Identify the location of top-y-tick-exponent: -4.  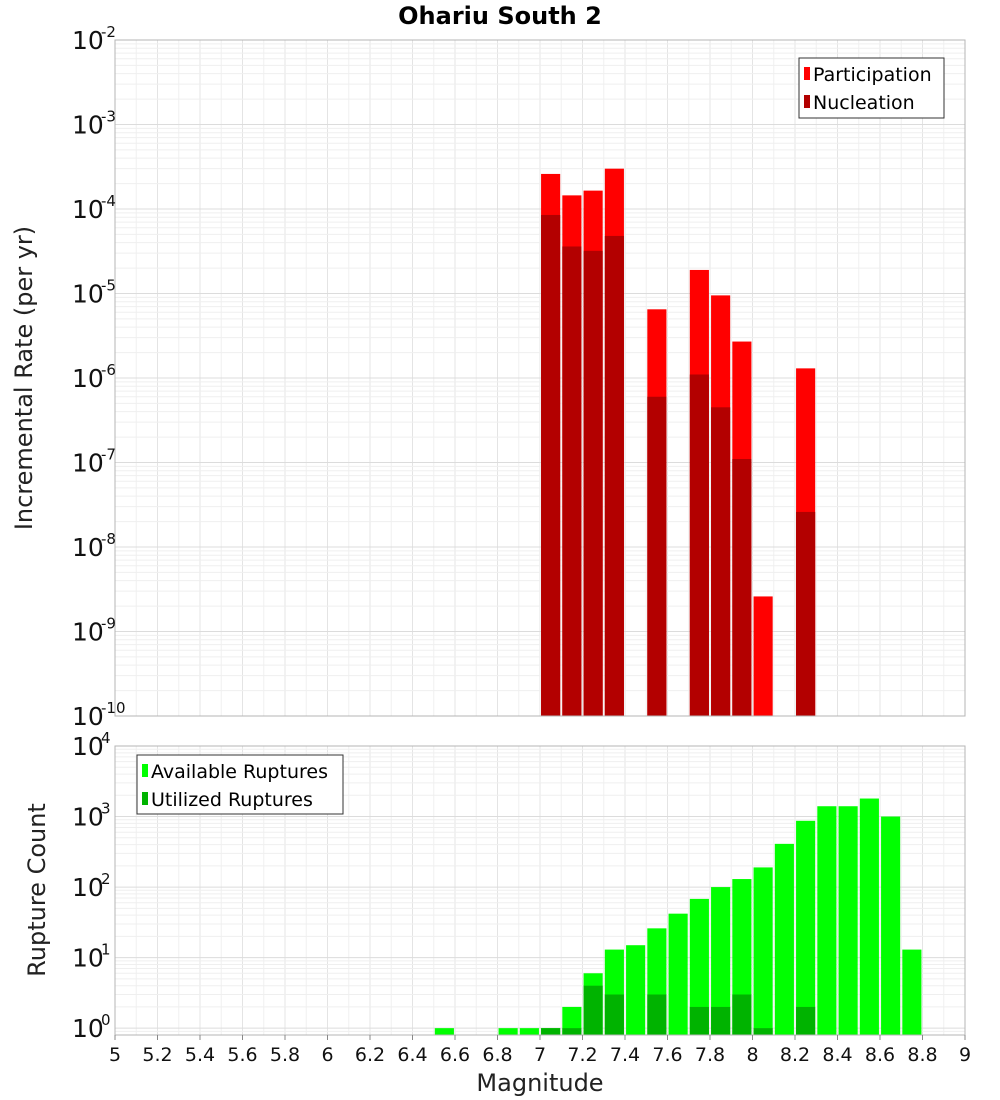
(108, 201).